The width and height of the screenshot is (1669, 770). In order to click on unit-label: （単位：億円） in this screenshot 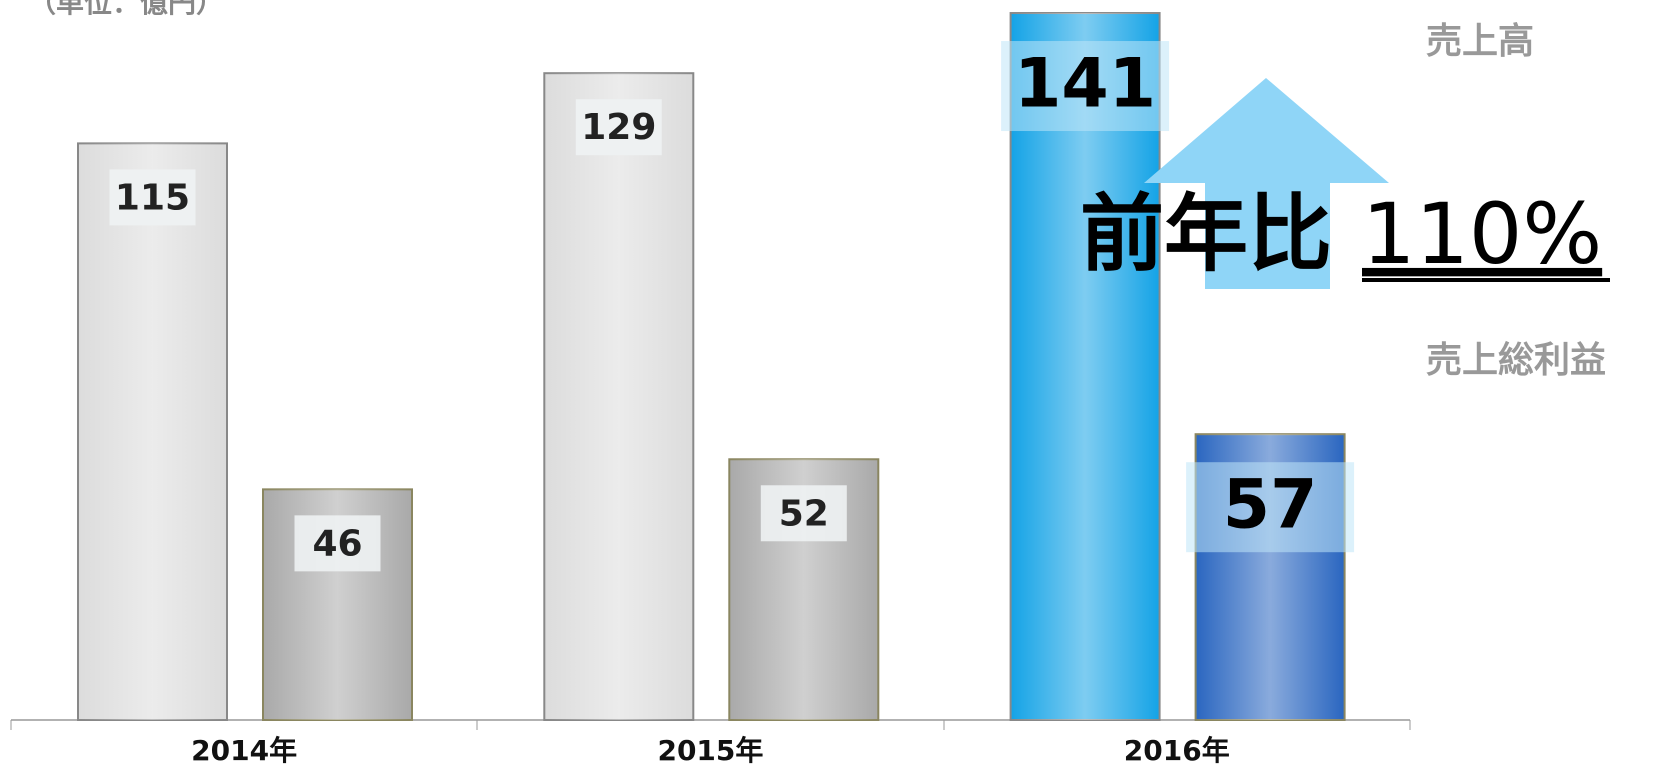, I will do `click(126, 9)`.